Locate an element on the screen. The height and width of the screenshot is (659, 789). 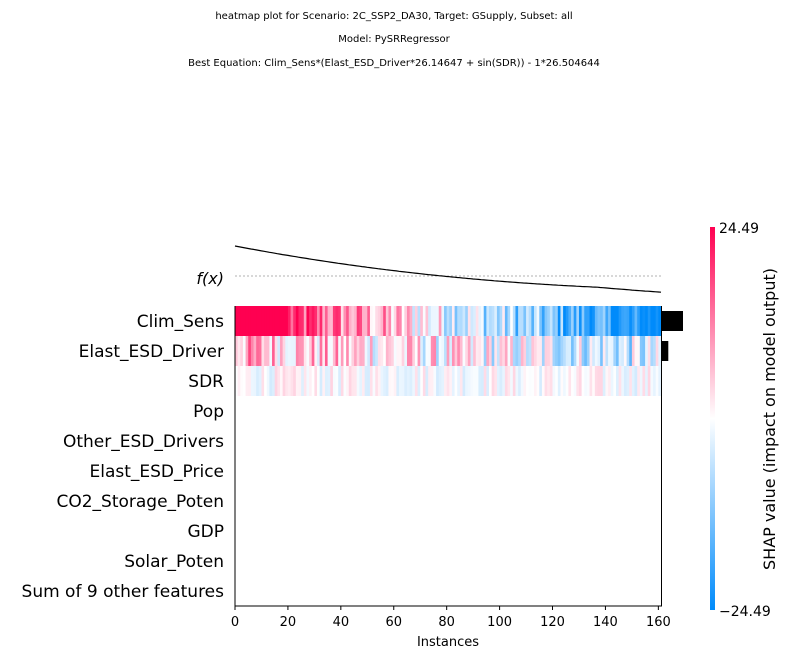
x-tick-label: 60 is located at coordinates (393, 622).